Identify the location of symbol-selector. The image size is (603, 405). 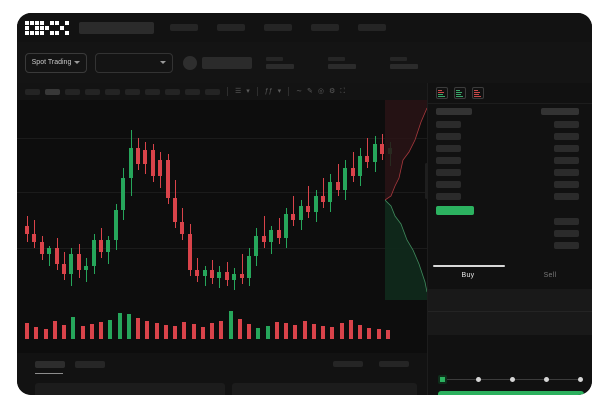
(134, 62).